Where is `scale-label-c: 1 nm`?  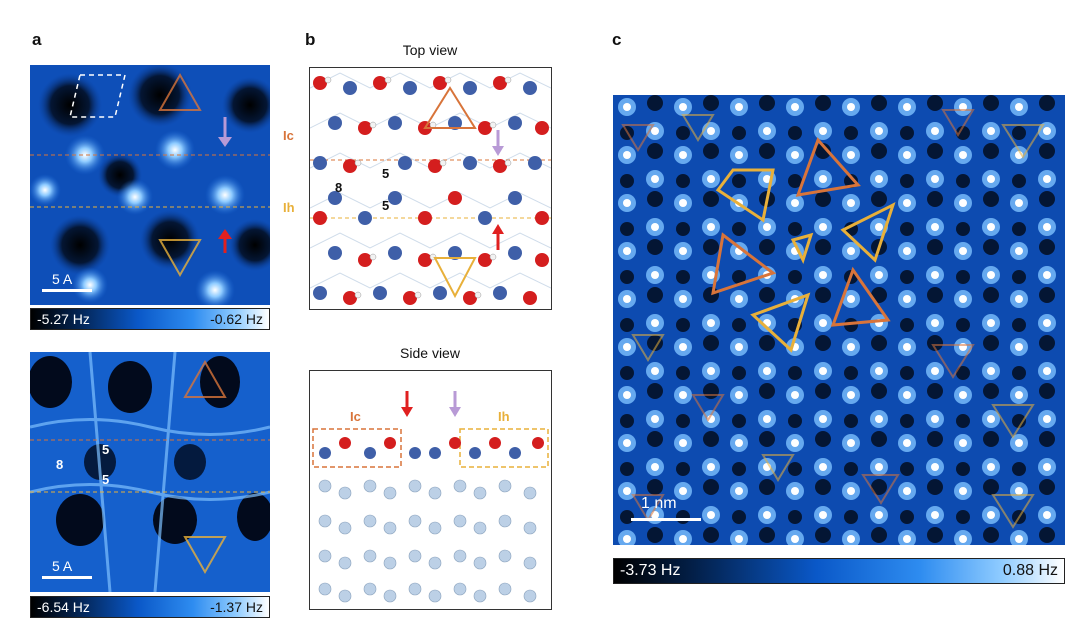 scale-label-c: 1 nm is located at coordinates (659, 503).